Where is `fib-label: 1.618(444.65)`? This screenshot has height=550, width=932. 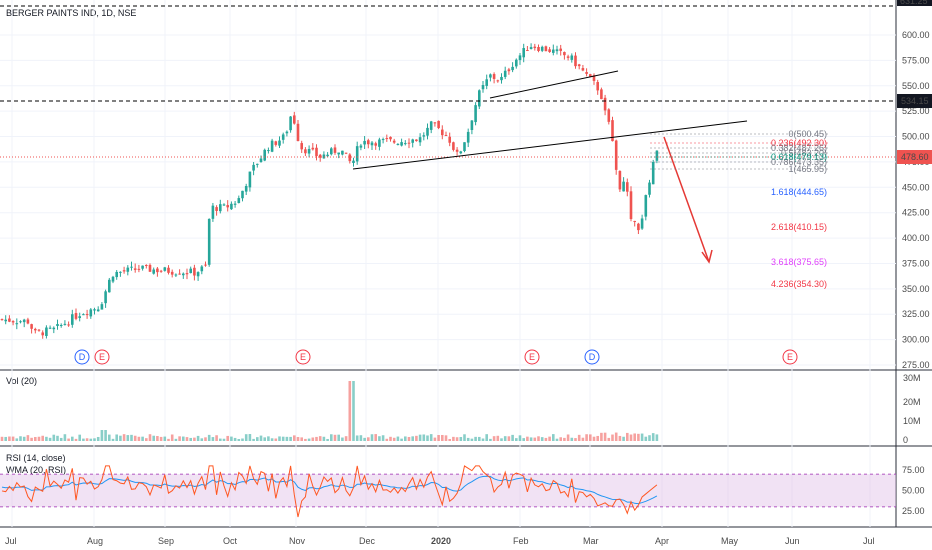
fib-label: 1.618(444.65) is located at coordinates (799, 192).